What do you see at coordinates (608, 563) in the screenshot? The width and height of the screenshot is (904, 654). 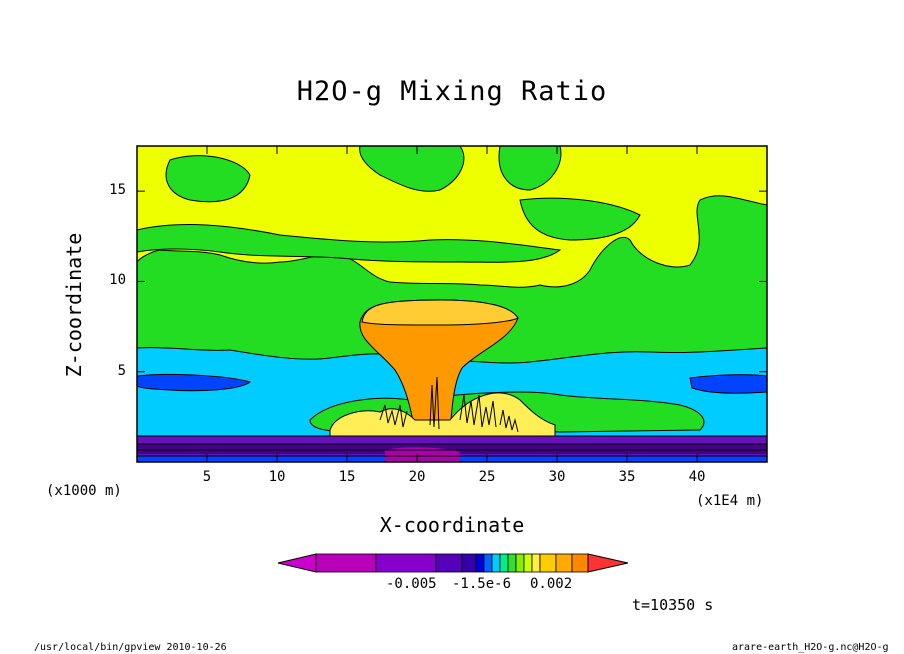 I see `colorbar-right-arrow` at bounding box center [608, 563].